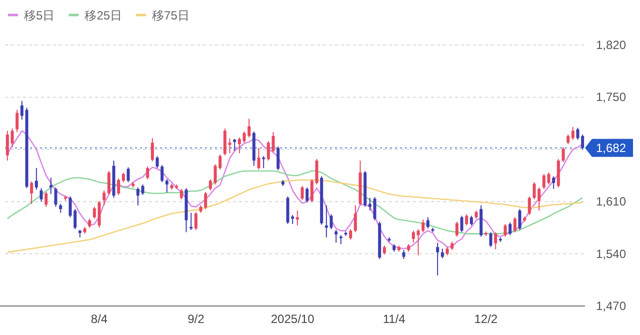  Describe the element at coordinates (103, 15) in the screenshot. I see `legend-label: 移25日` at that location.